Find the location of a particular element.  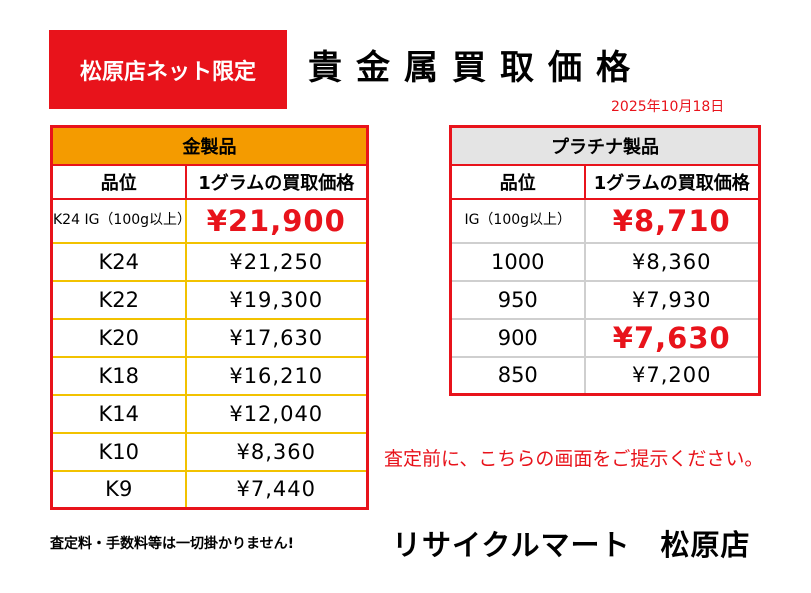

platinum-grade: 1000 is located at coordinates (517, 261).